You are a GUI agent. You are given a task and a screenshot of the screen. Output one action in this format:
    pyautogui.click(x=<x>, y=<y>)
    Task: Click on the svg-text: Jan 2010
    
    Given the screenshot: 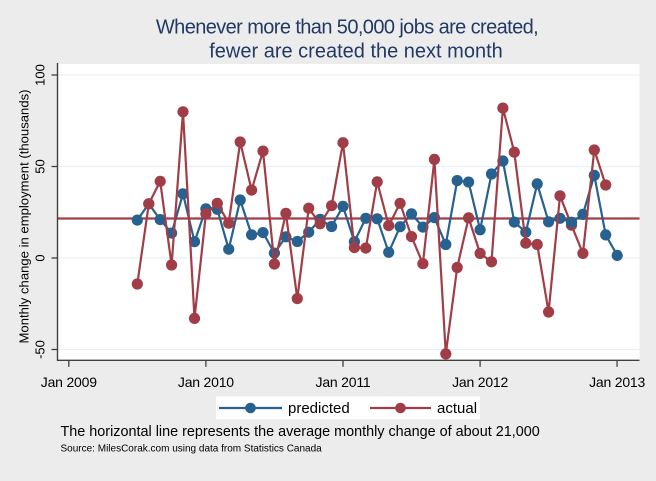 What is the action you would take?
    pyautogui.click(x=206, y=382)
    